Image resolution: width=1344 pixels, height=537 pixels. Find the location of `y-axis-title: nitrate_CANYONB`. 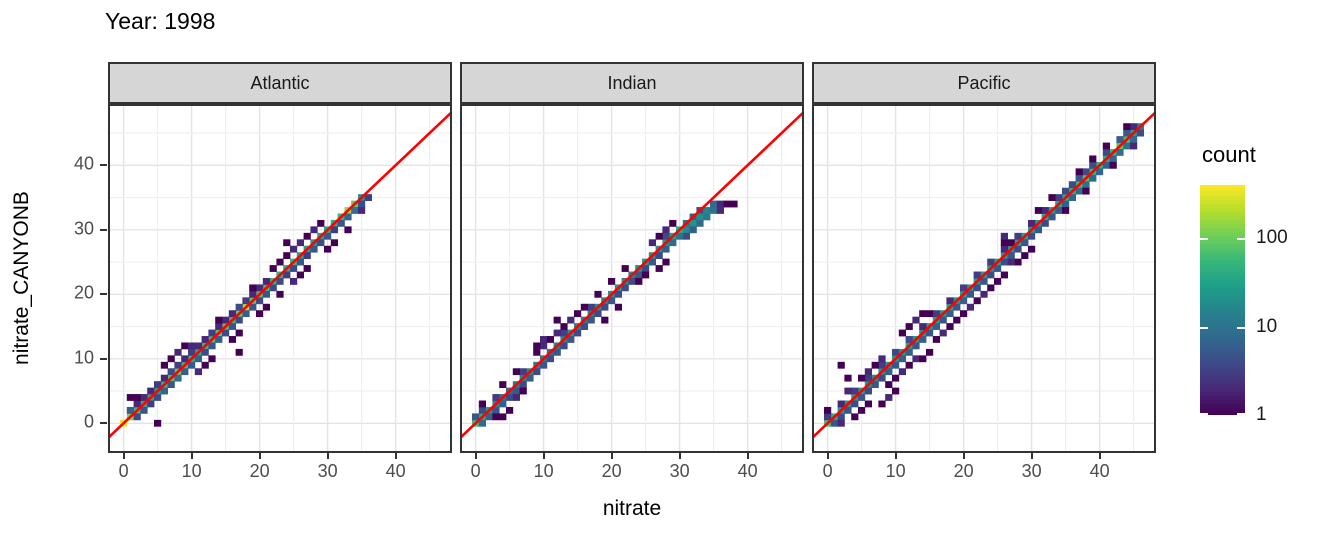

y-axis-title: nitrate_CANYONB is located at coordinates (21, 278).